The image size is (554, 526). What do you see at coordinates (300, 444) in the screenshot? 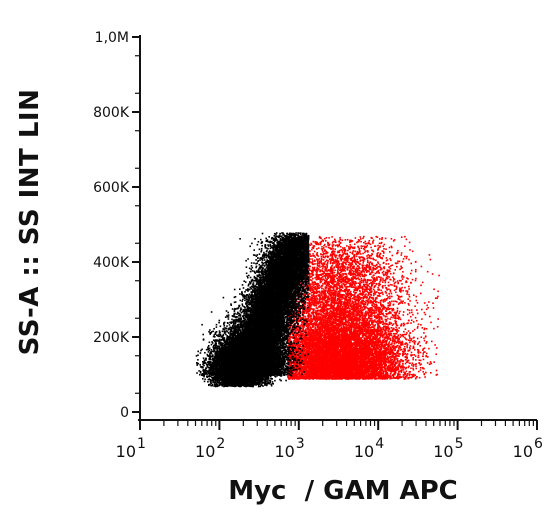
I see `x-tick-exponent: 3` at bounding box center [300, 444].